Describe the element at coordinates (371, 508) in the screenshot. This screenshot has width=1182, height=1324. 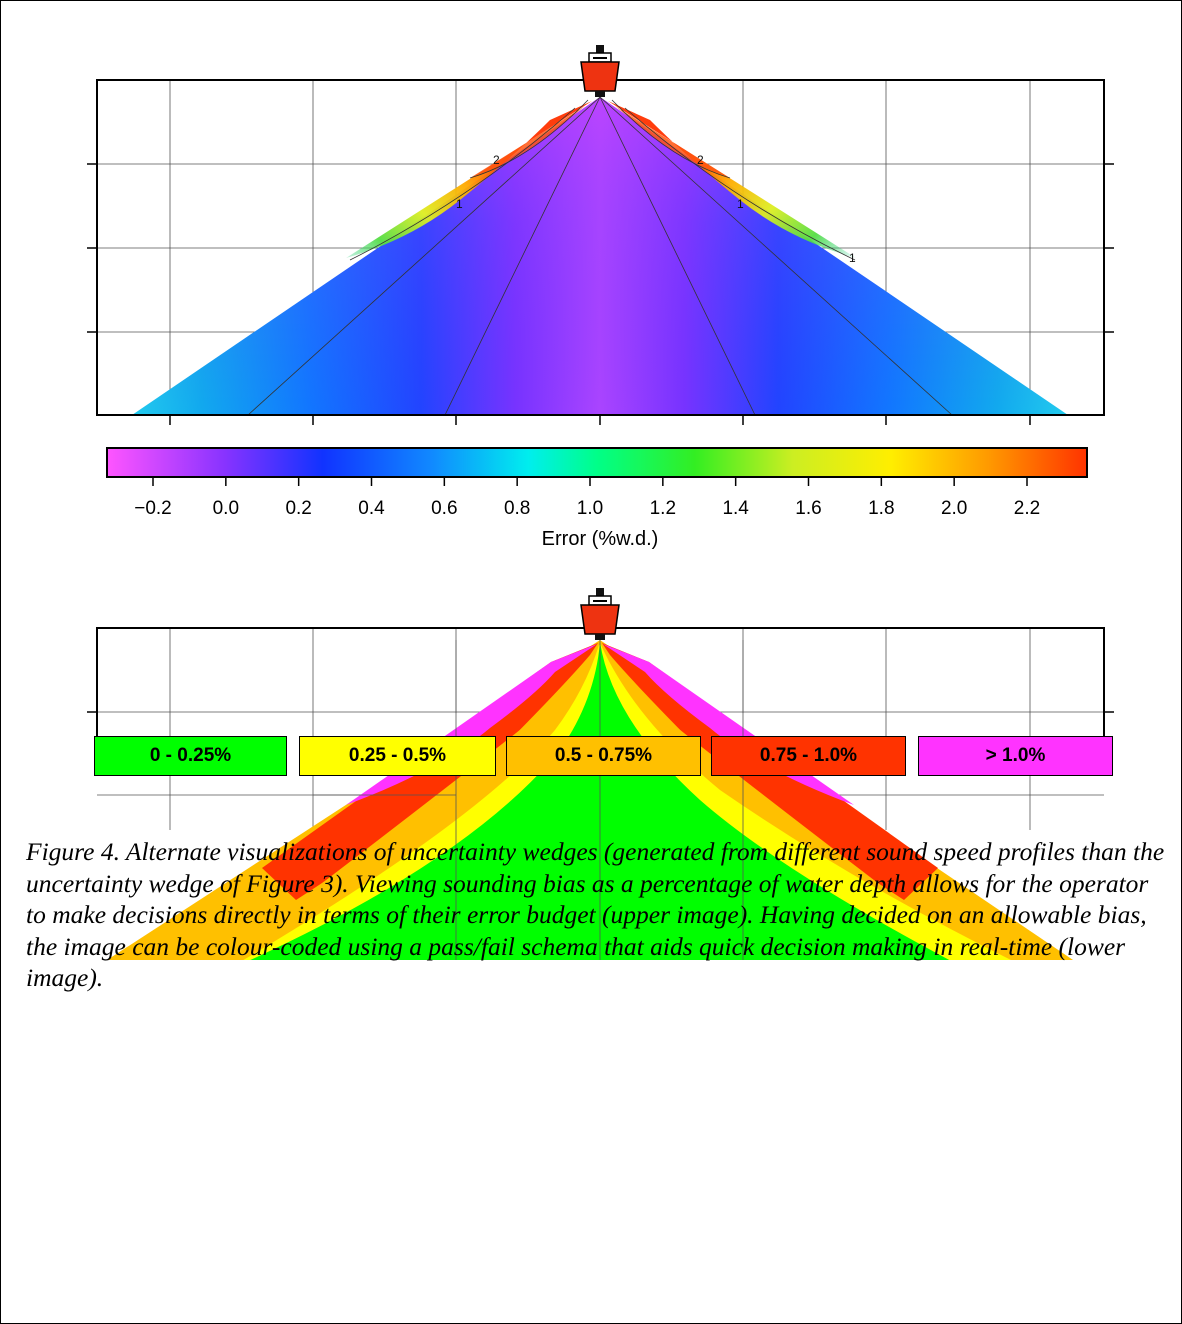
I see `colorbar-tick-label: 0.4` at that location.